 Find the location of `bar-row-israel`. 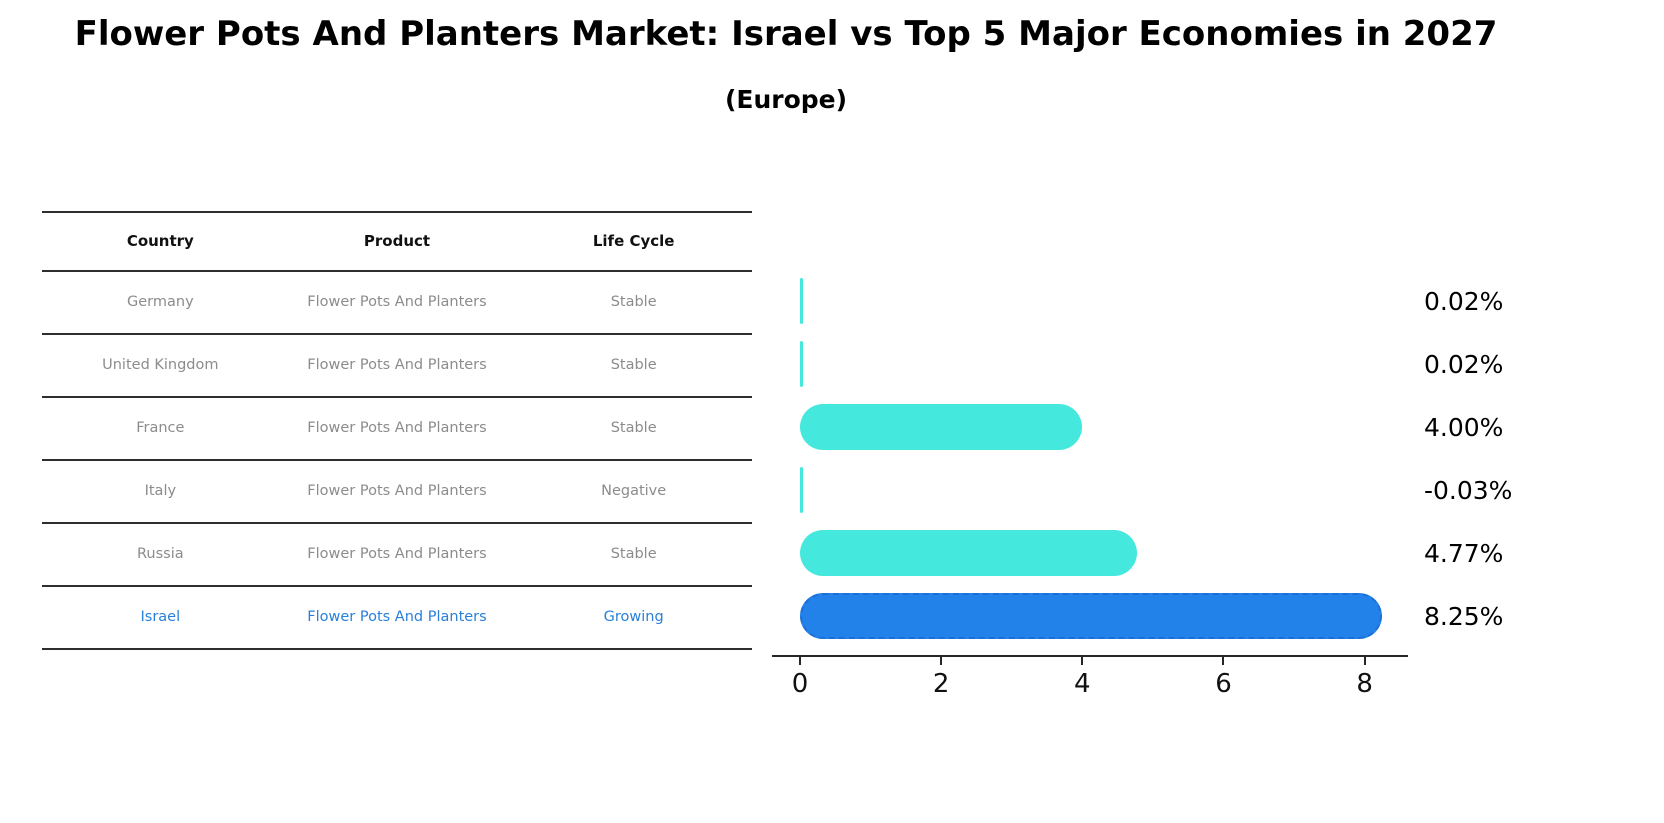

bar-row-israel is located at coordinates (1091, 616).